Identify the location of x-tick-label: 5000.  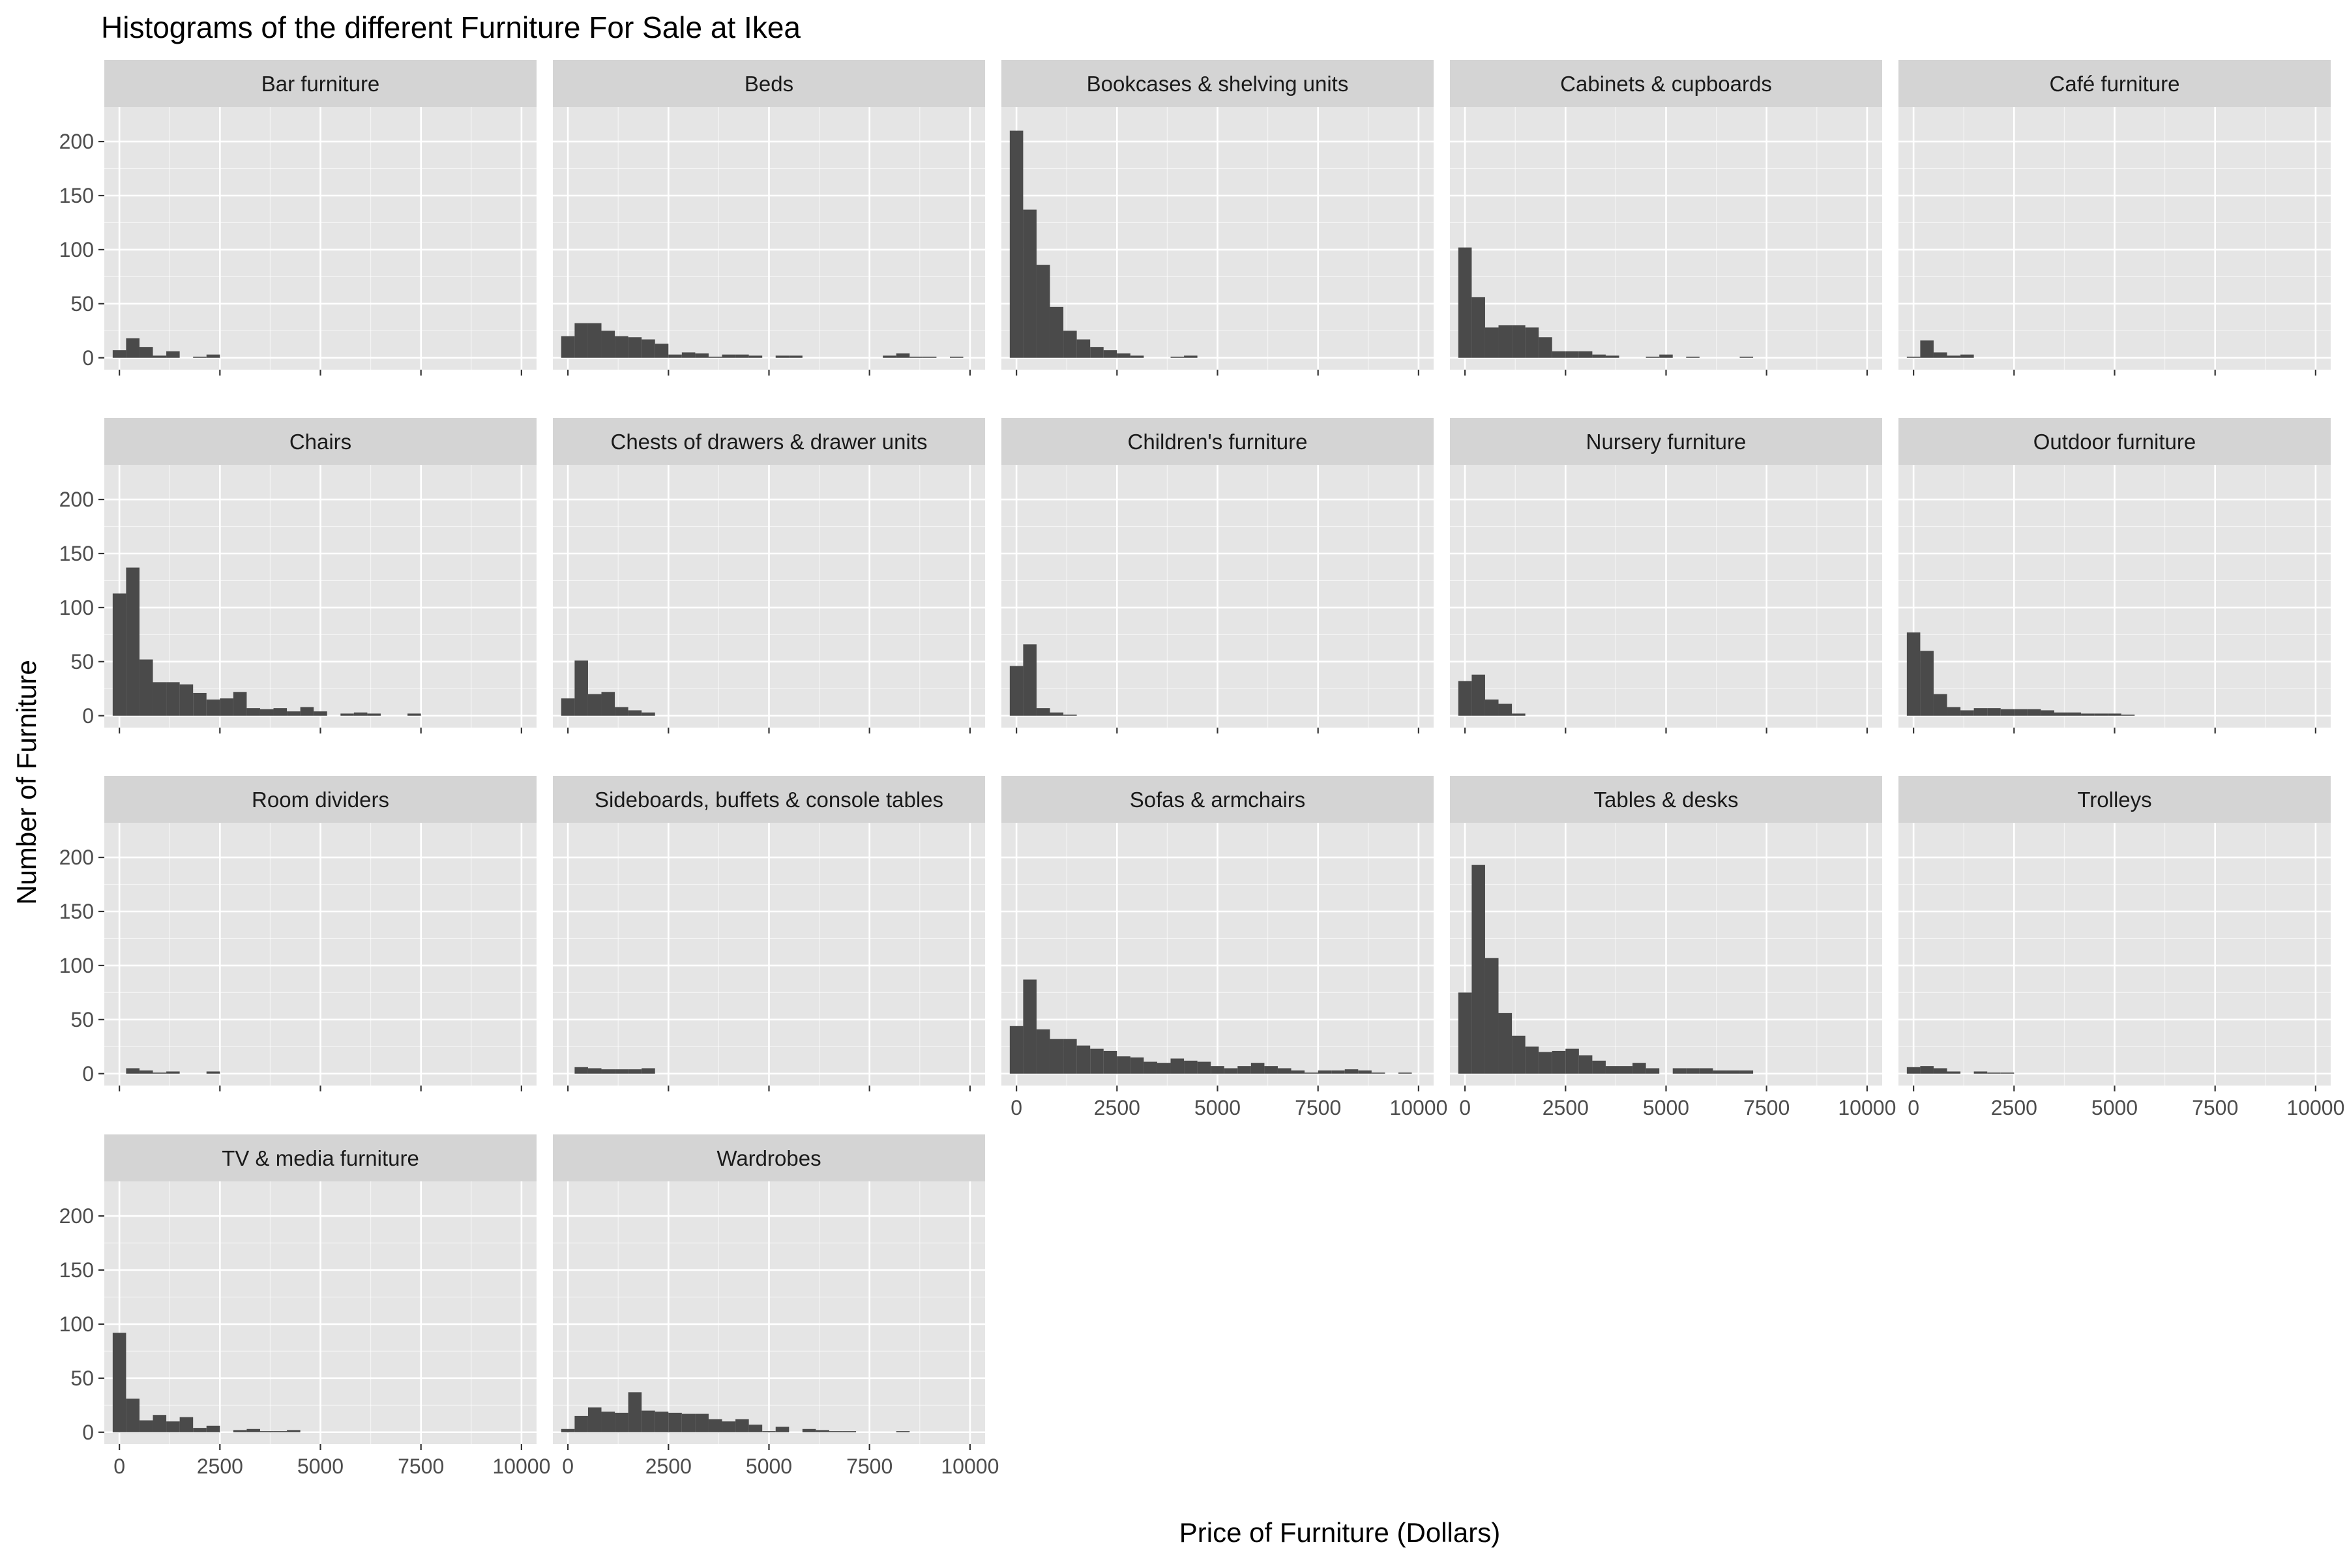
(1666, 1108).